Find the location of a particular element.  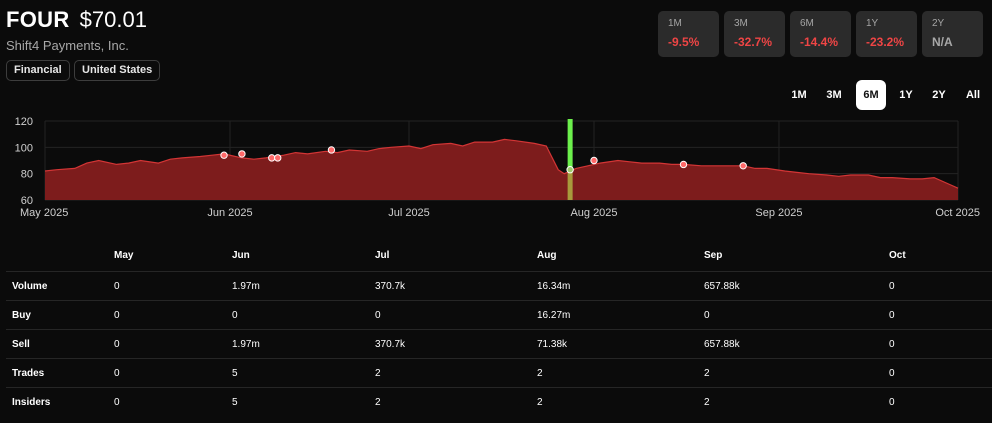

range-button-1y: 1Y is located at coordinates (906, 95).